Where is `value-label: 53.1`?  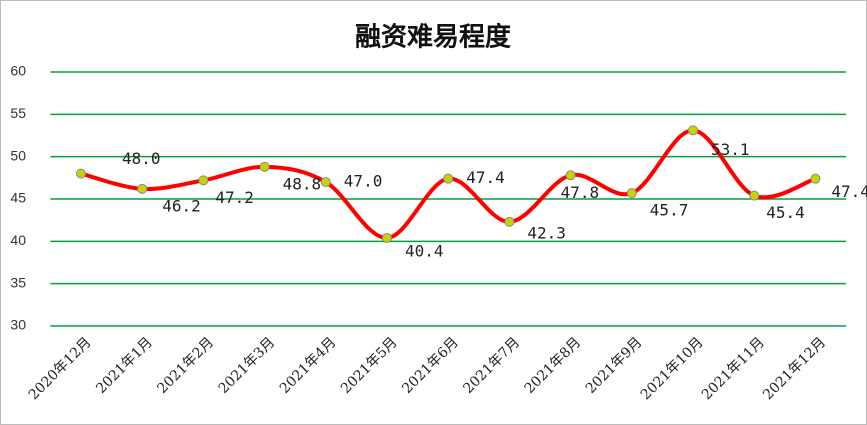 value-label: 53.1 is located at coordinates (730, 149).